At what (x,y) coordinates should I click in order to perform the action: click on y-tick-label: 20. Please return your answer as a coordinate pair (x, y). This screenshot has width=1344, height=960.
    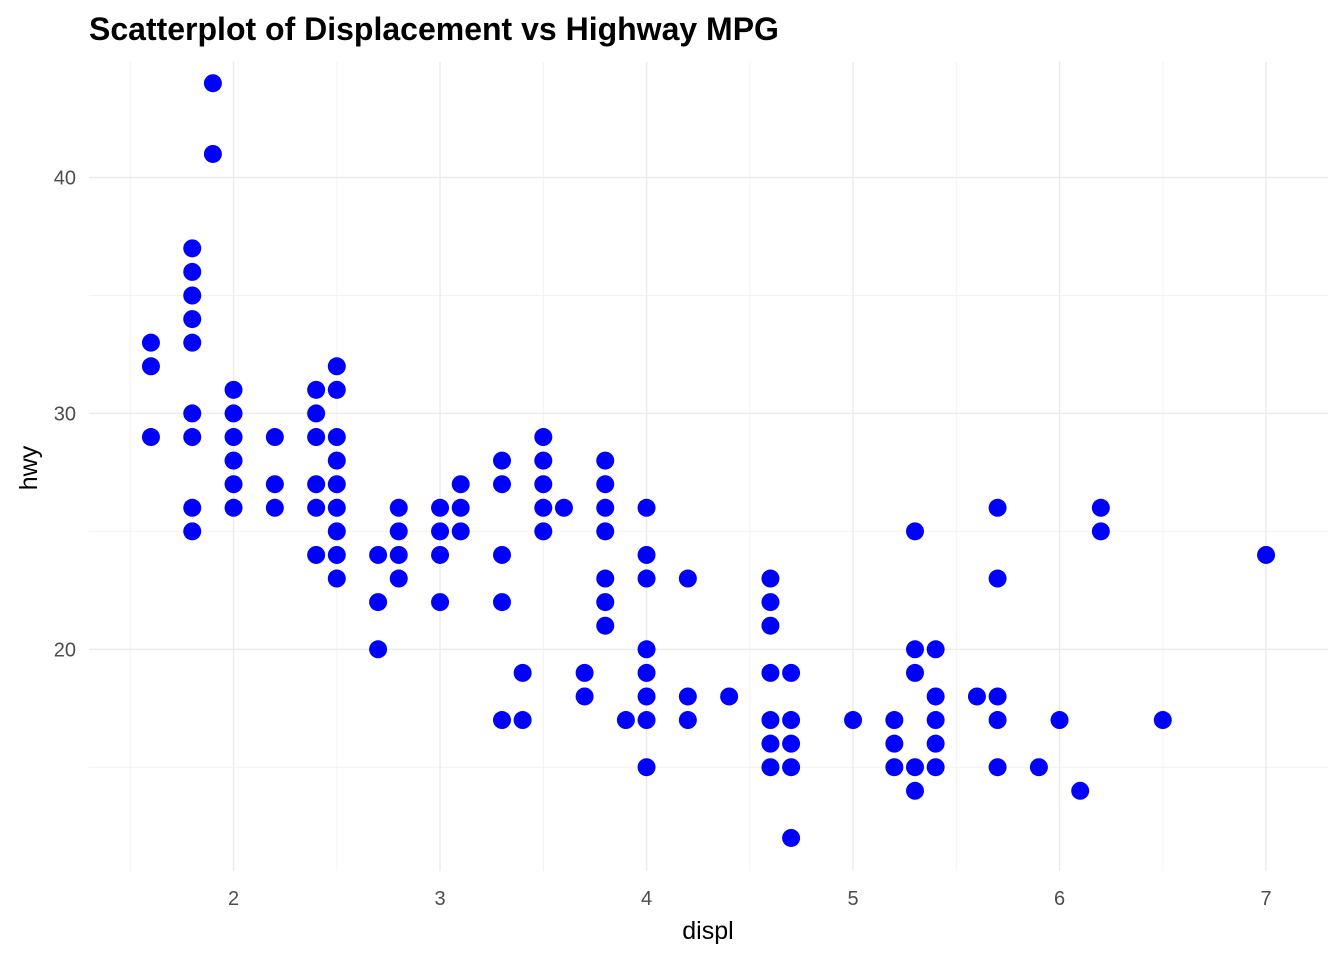
    Looking at the image, I should click on (65, 650).